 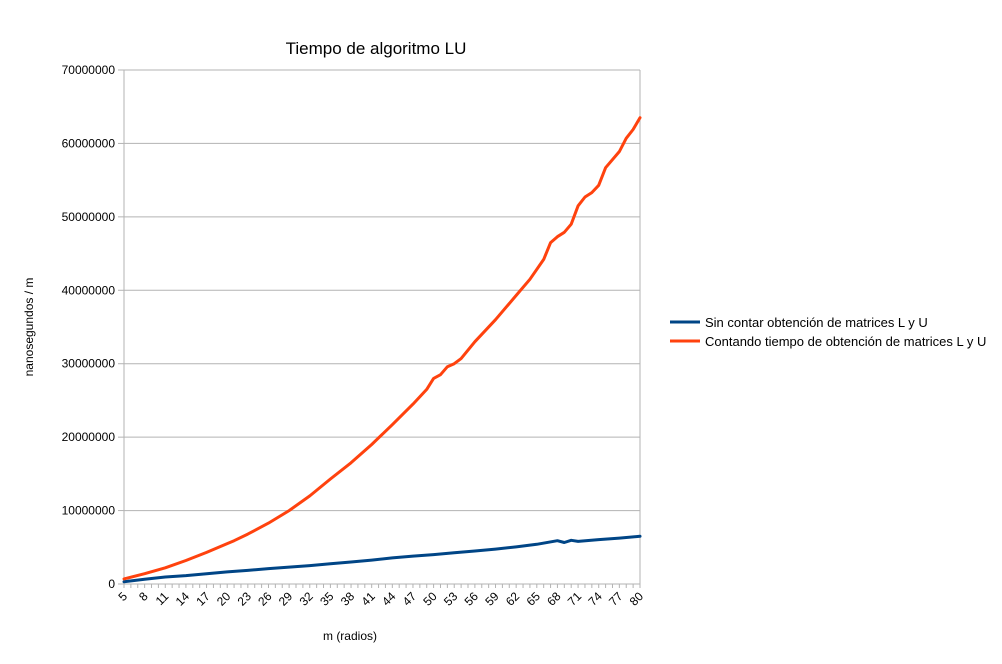 I want to click on x-tick-label: 74, so click(x=595, y=599).